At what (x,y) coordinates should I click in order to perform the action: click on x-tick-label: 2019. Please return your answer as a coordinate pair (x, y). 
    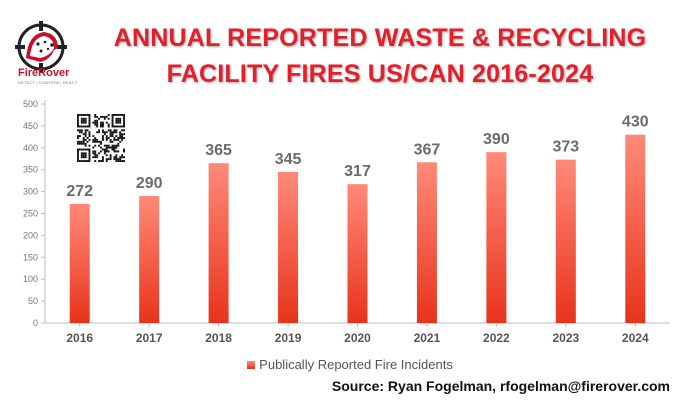
    Looking at the image, I should click on (288, 338).